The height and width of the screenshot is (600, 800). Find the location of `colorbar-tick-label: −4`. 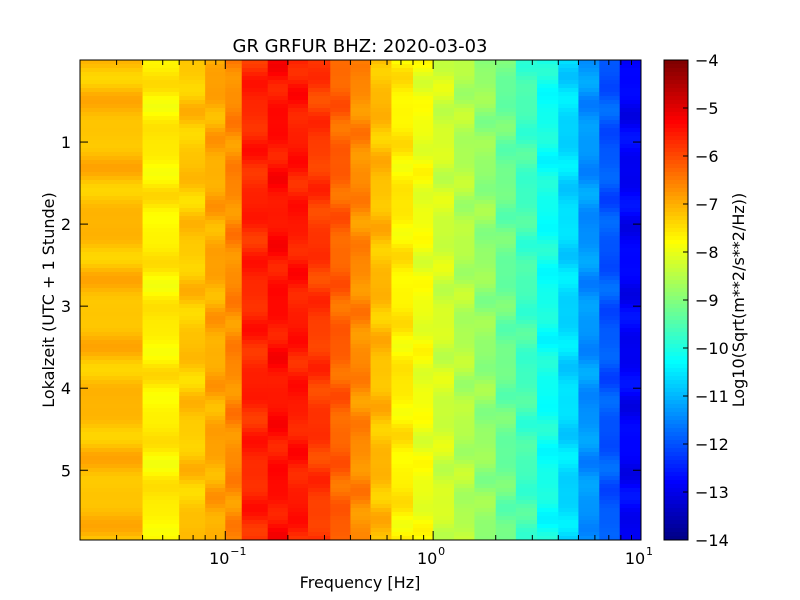

colorbar-tick-label: −4 is located at coordinates (707, 60).